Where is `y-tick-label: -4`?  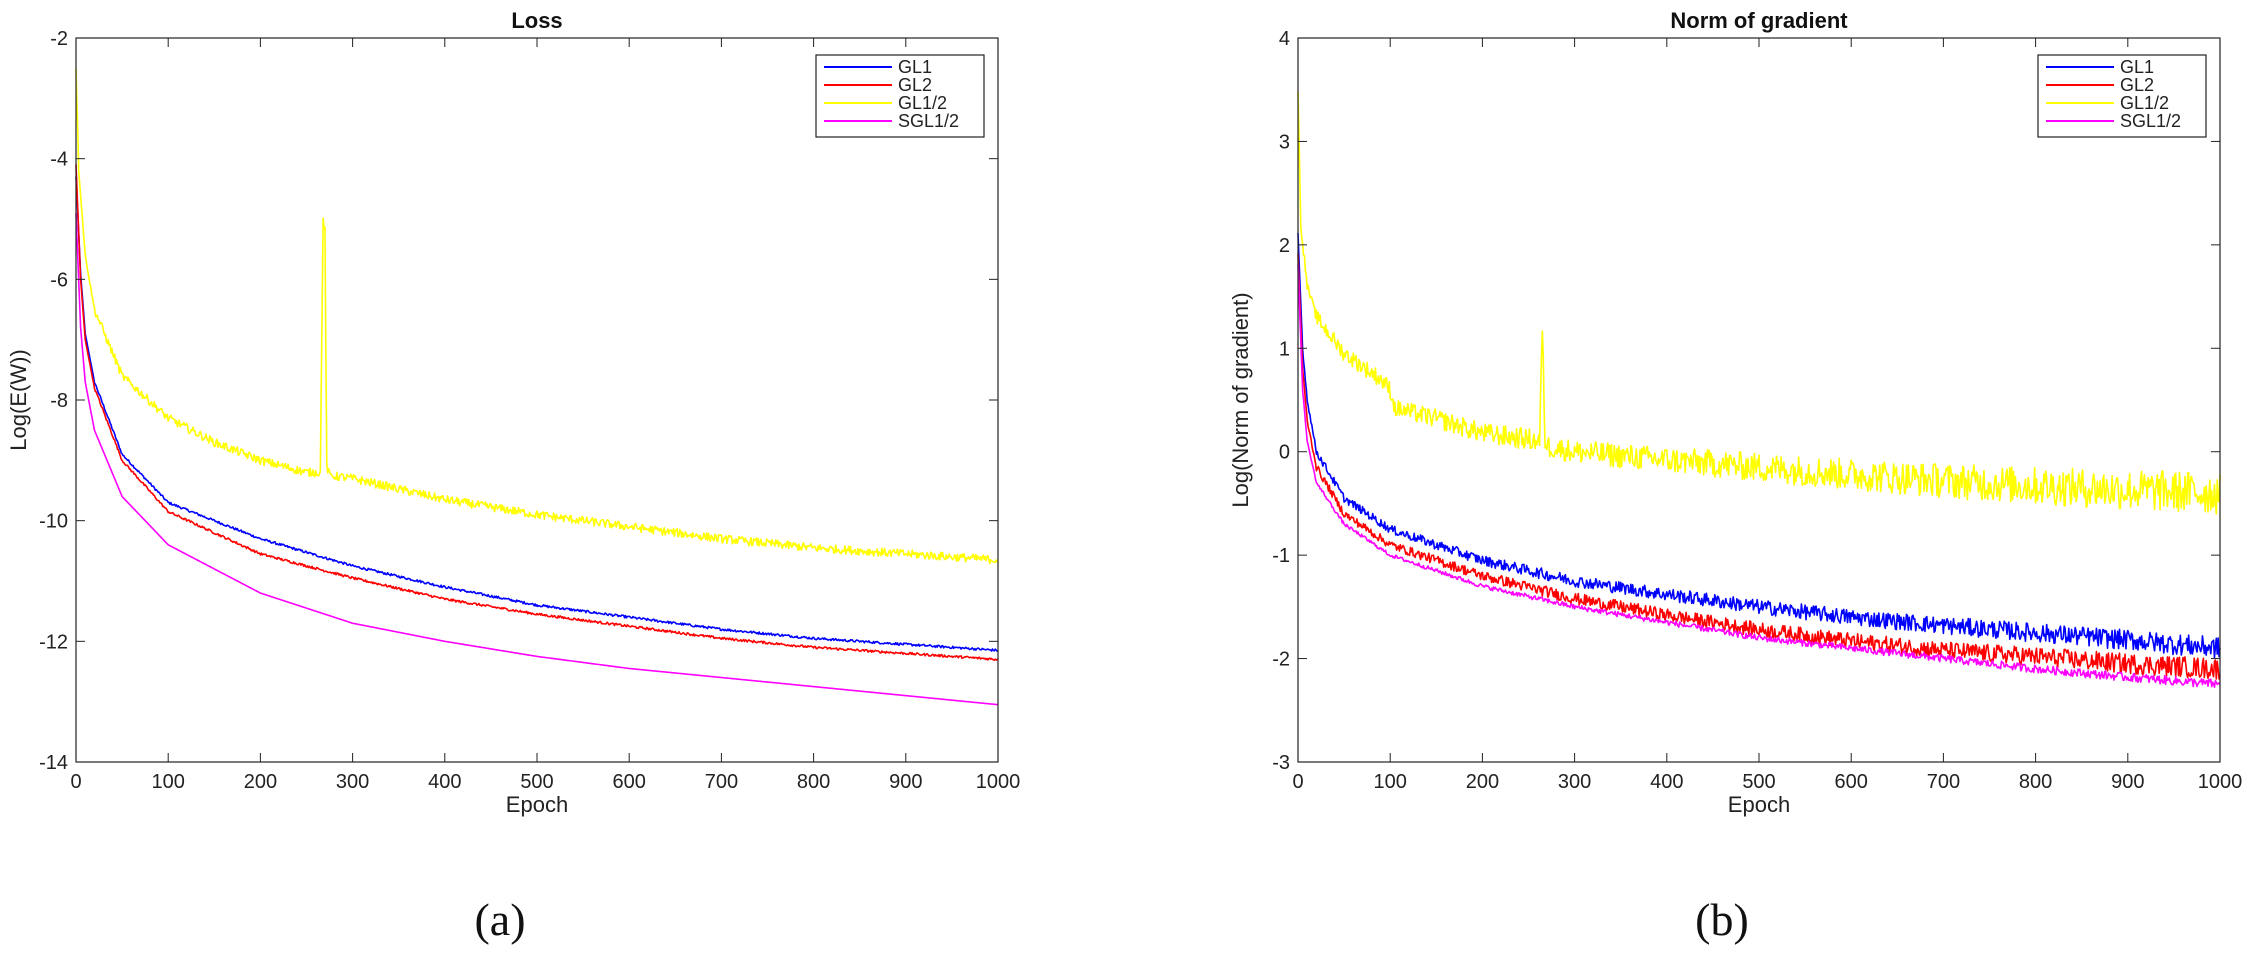 y-tick-label: -4 is located at coordinates (59, 160).